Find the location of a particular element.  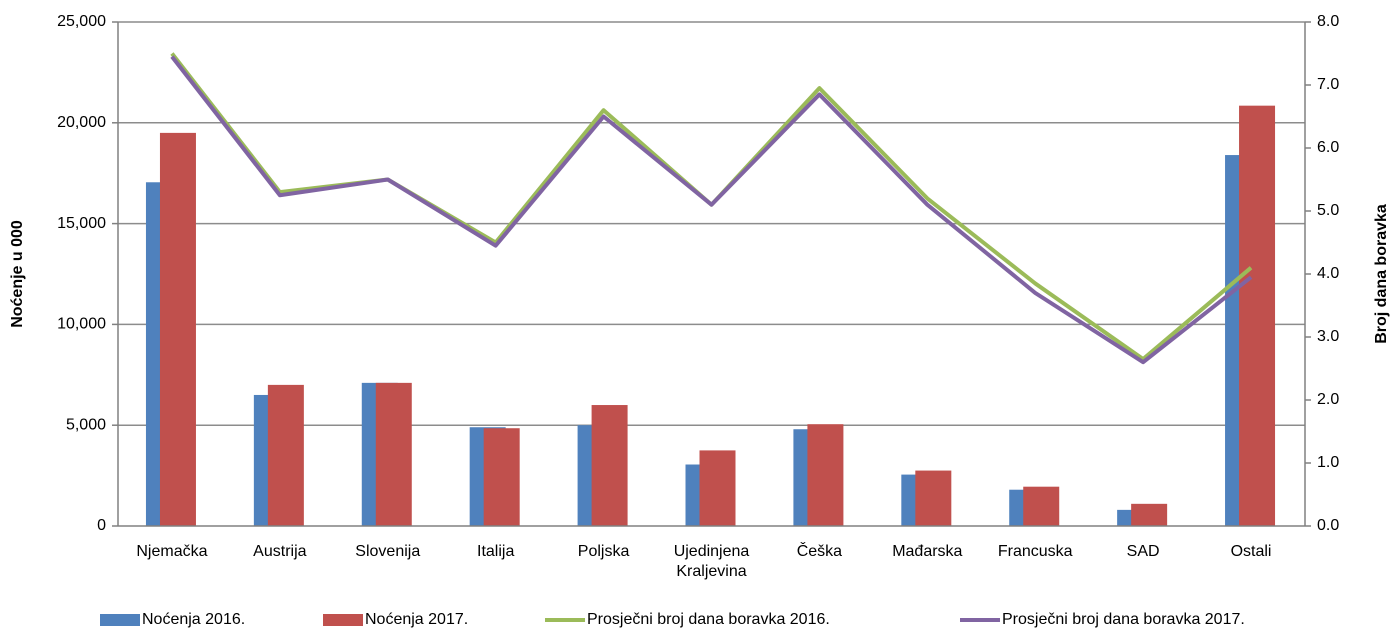

y-tick-label: 5,000 is located at coordinates (86, 424).